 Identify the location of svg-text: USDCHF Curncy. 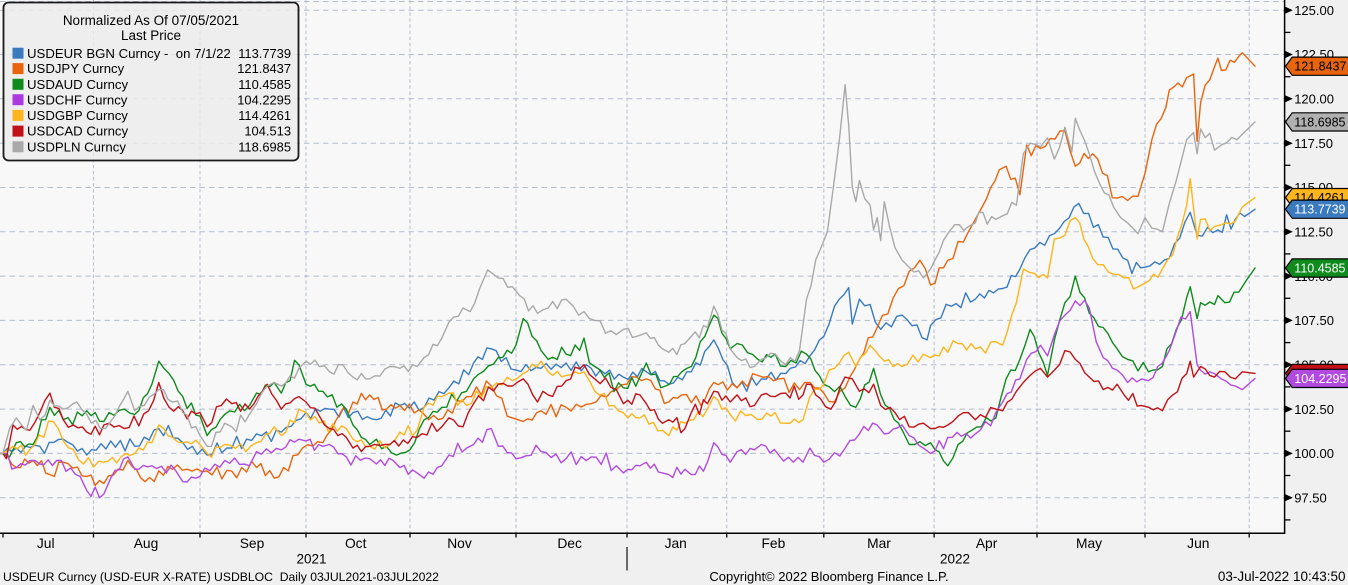
(77, 99).